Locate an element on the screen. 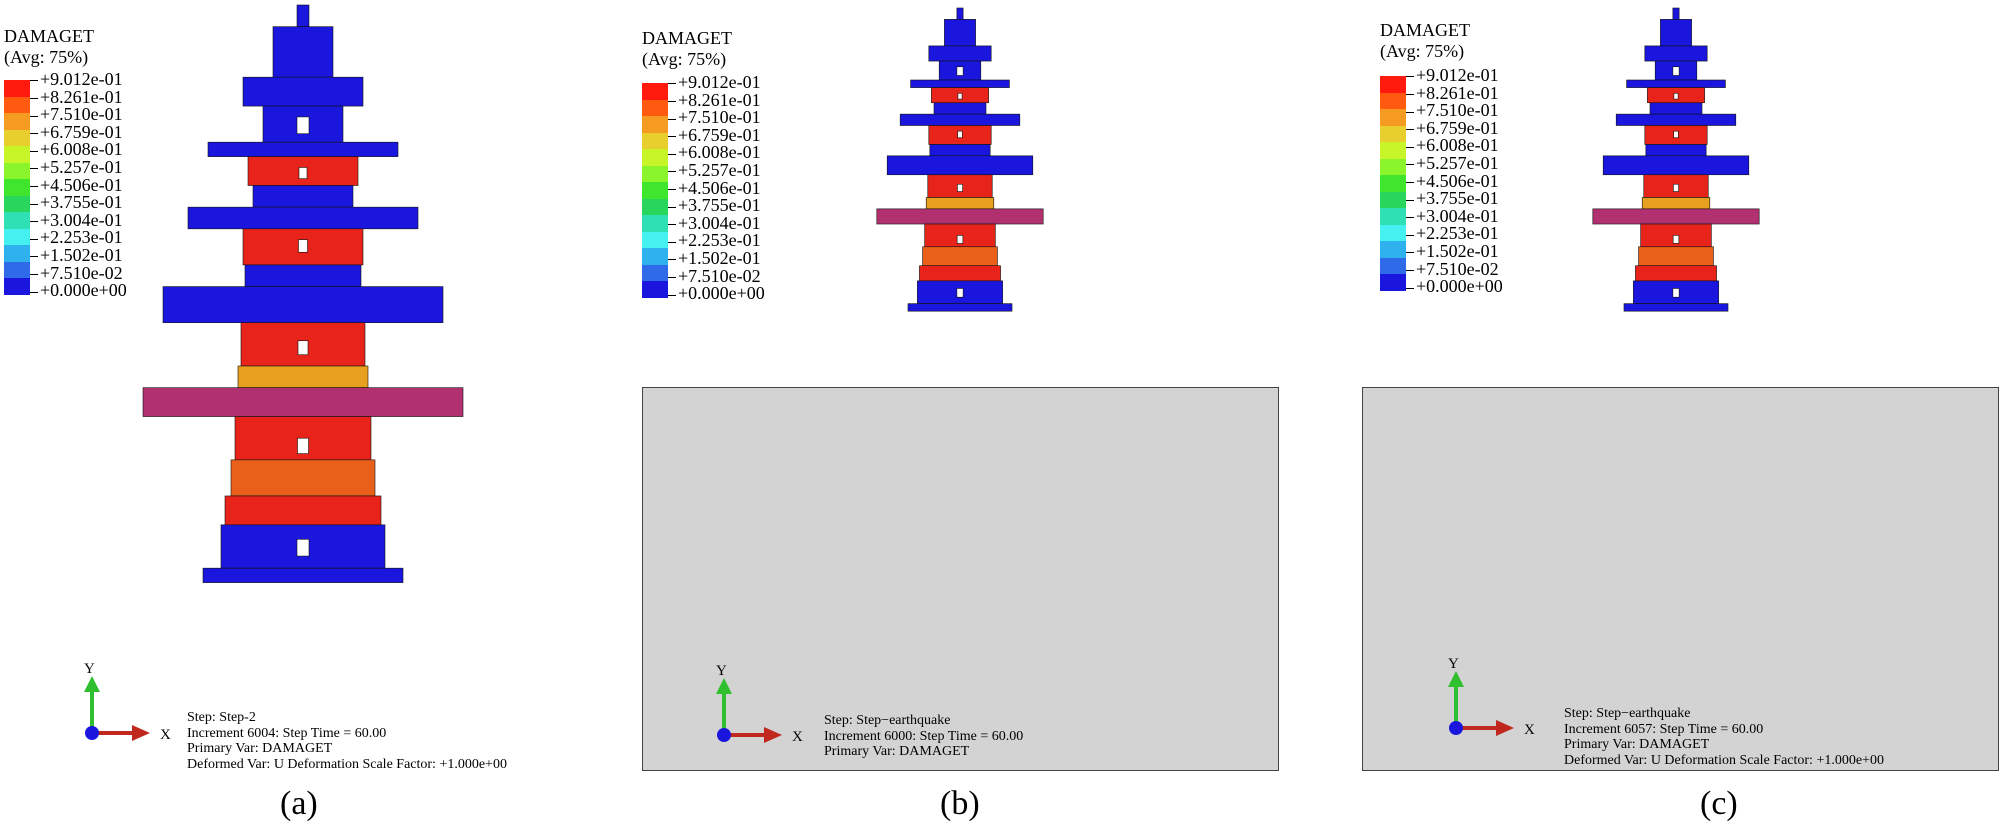 The width and height of the screenshot is (2000, 830). scale-tick-label: +7.510e-01 is located at coordinates (78, 114).